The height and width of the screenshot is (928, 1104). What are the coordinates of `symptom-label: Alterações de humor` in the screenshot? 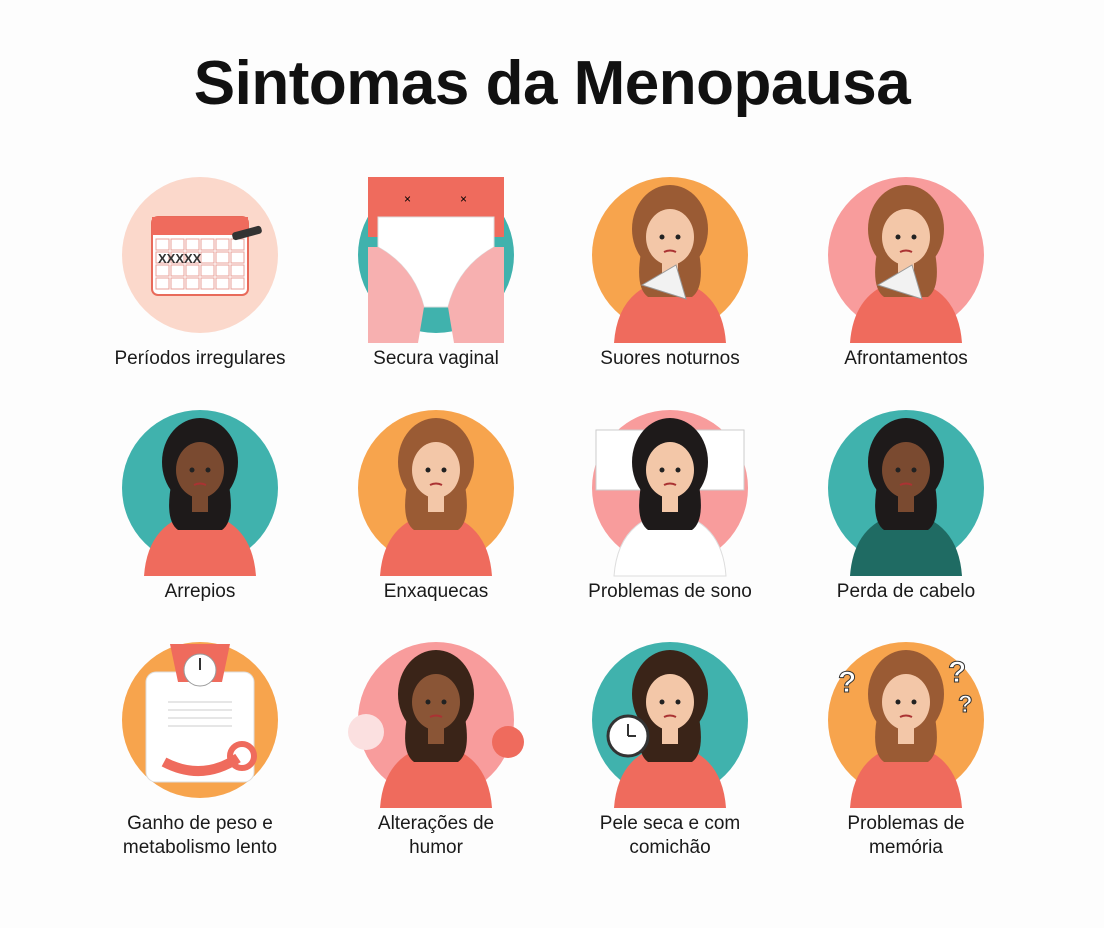 It's located at (436, 835).